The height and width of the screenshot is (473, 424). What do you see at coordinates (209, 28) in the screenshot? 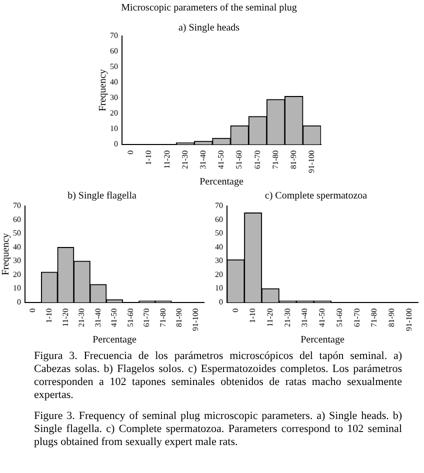
I see `chart-subtitle: a) Single heads` at bounding box center [209, 28].